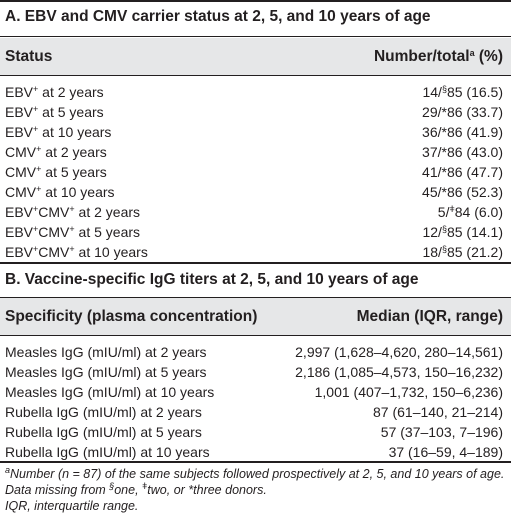 The image size is (511, 519). I want to click on value-prefix: 41/*86 (47.7), so click(462, 172).